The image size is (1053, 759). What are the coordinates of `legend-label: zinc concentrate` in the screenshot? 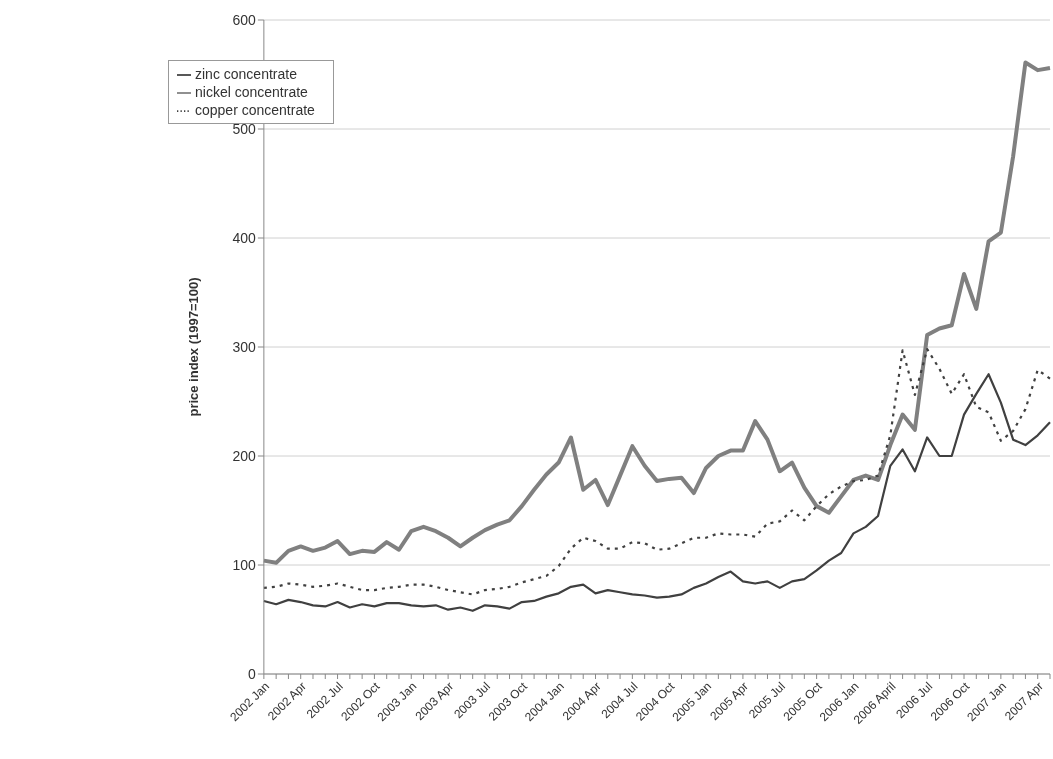 It's located at (246, 74).